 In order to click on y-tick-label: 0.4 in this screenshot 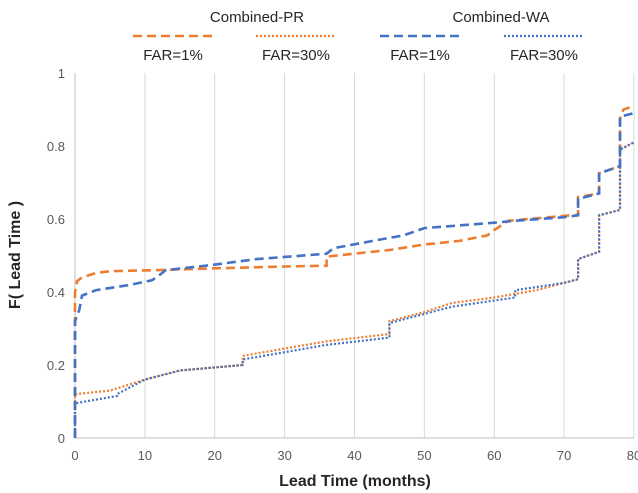, I will do `click(56, 292)`.